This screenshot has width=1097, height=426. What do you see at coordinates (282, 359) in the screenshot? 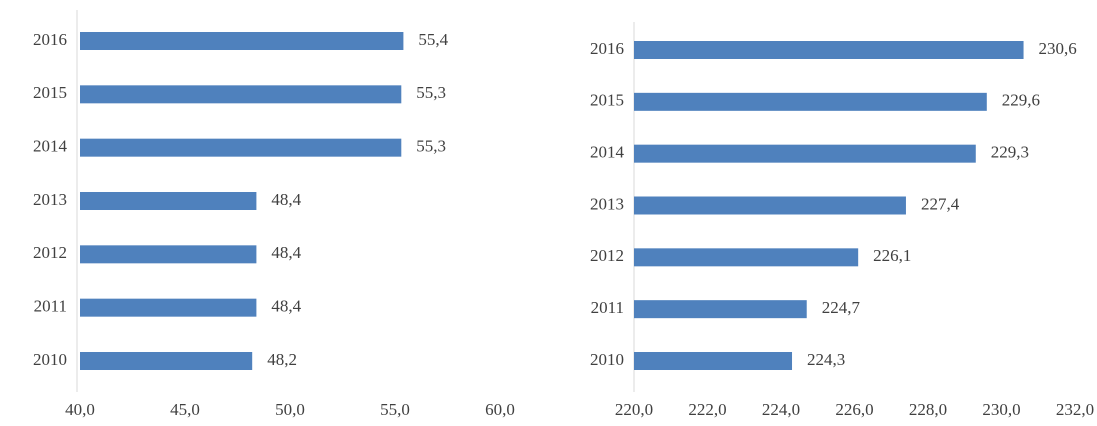
I see `data-label: 48,2` at bounding box center [282, 359].